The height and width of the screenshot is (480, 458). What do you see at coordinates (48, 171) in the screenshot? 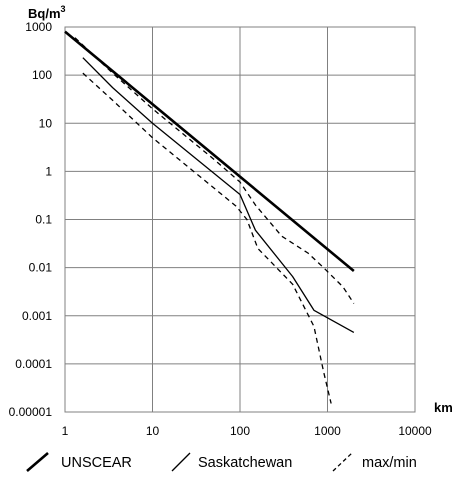
I see `y-tick-label: 1` at bounding box center [48, 171].